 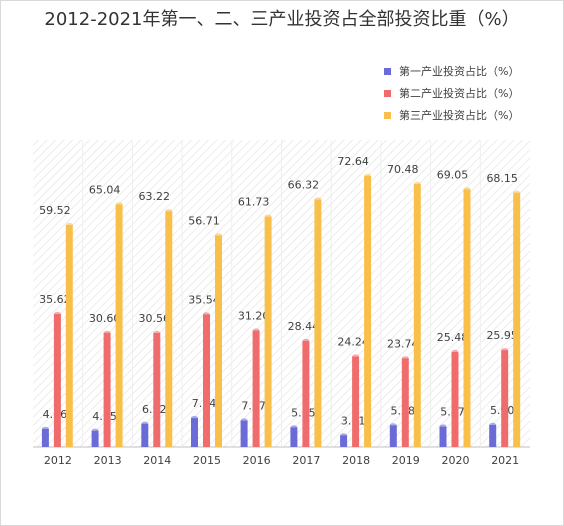 What do you see at coordinates (304, 326) in the screenshot?
I see `data-label-series2-2017: 28.44` at bounding box center [304, 326].